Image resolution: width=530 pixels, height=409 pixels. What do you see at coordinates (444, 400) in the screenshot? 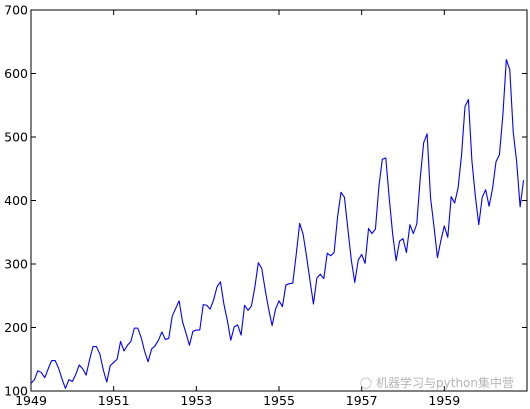
I see `x-tick-label: 1959` at bounding box center [444, 400].